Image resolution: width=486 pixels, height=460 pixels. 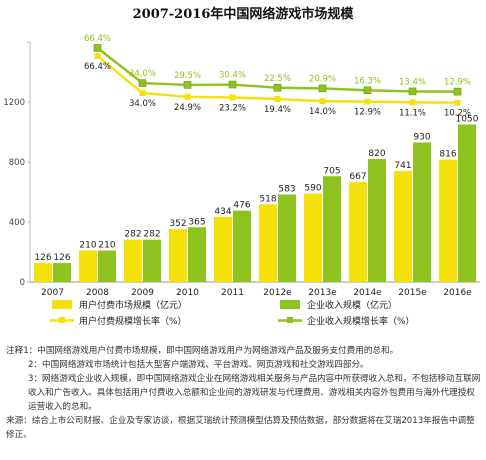 What do you see at coordinates (376, 154) in the screenshot?
I see `bar-label-enterprise-revenue: 820` at bounding box center [376, 154].